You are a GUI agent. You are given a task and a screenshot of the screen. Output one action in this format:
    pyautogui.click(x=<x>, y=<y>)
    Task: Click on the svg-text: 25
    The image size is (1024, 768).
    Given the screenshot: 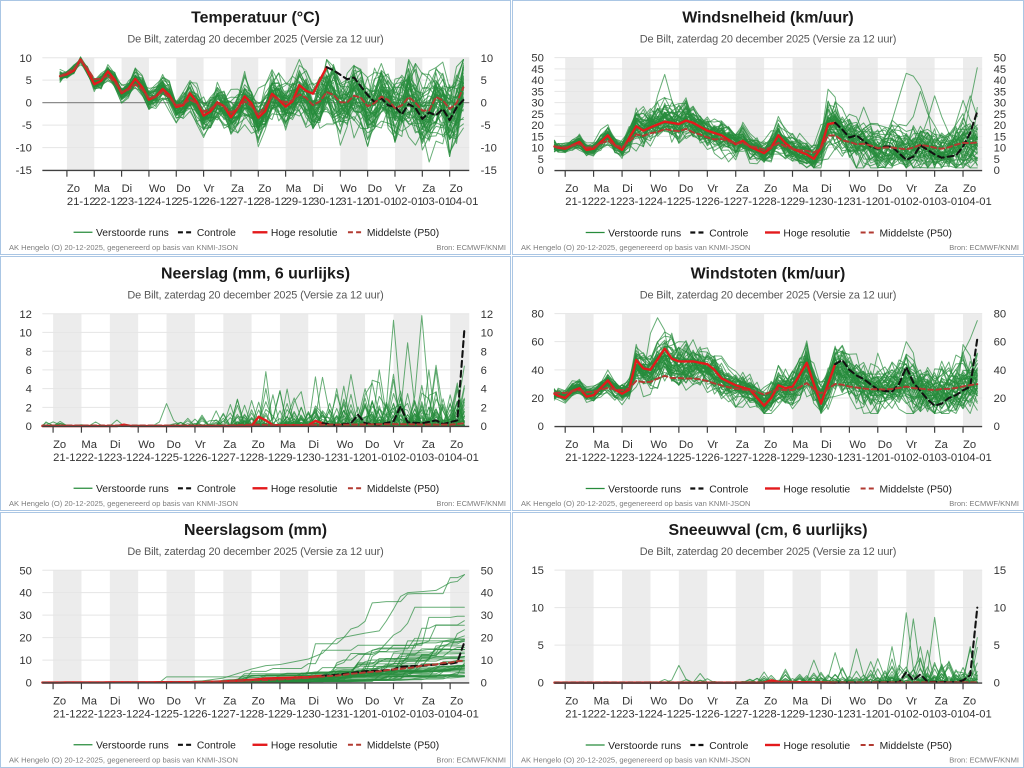 What is the action you would take?
    pyautogui.click(x=1000, y=115)
    